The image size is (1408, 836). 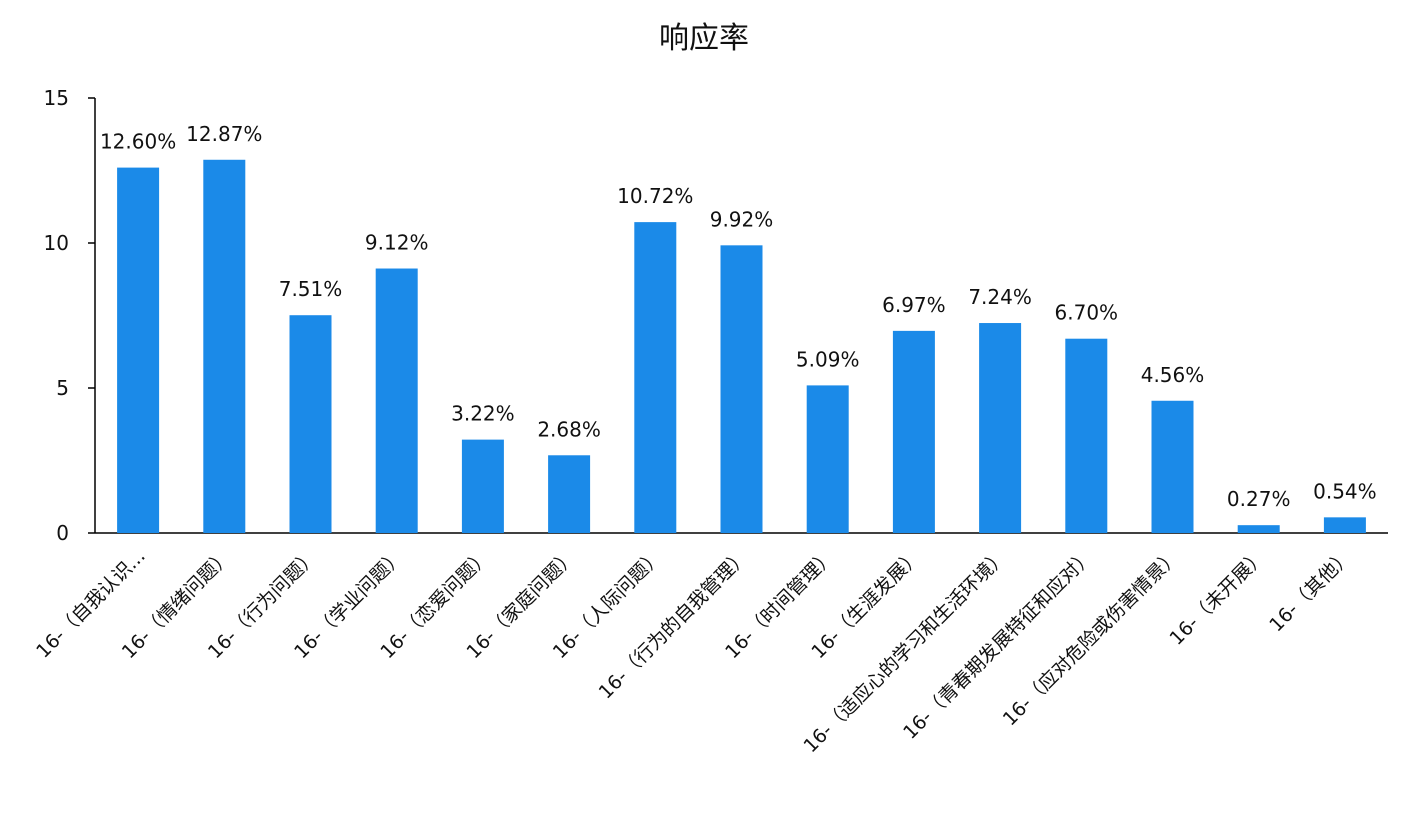 I want to click on y-tick-label: 15, so click(x=56, y=98).